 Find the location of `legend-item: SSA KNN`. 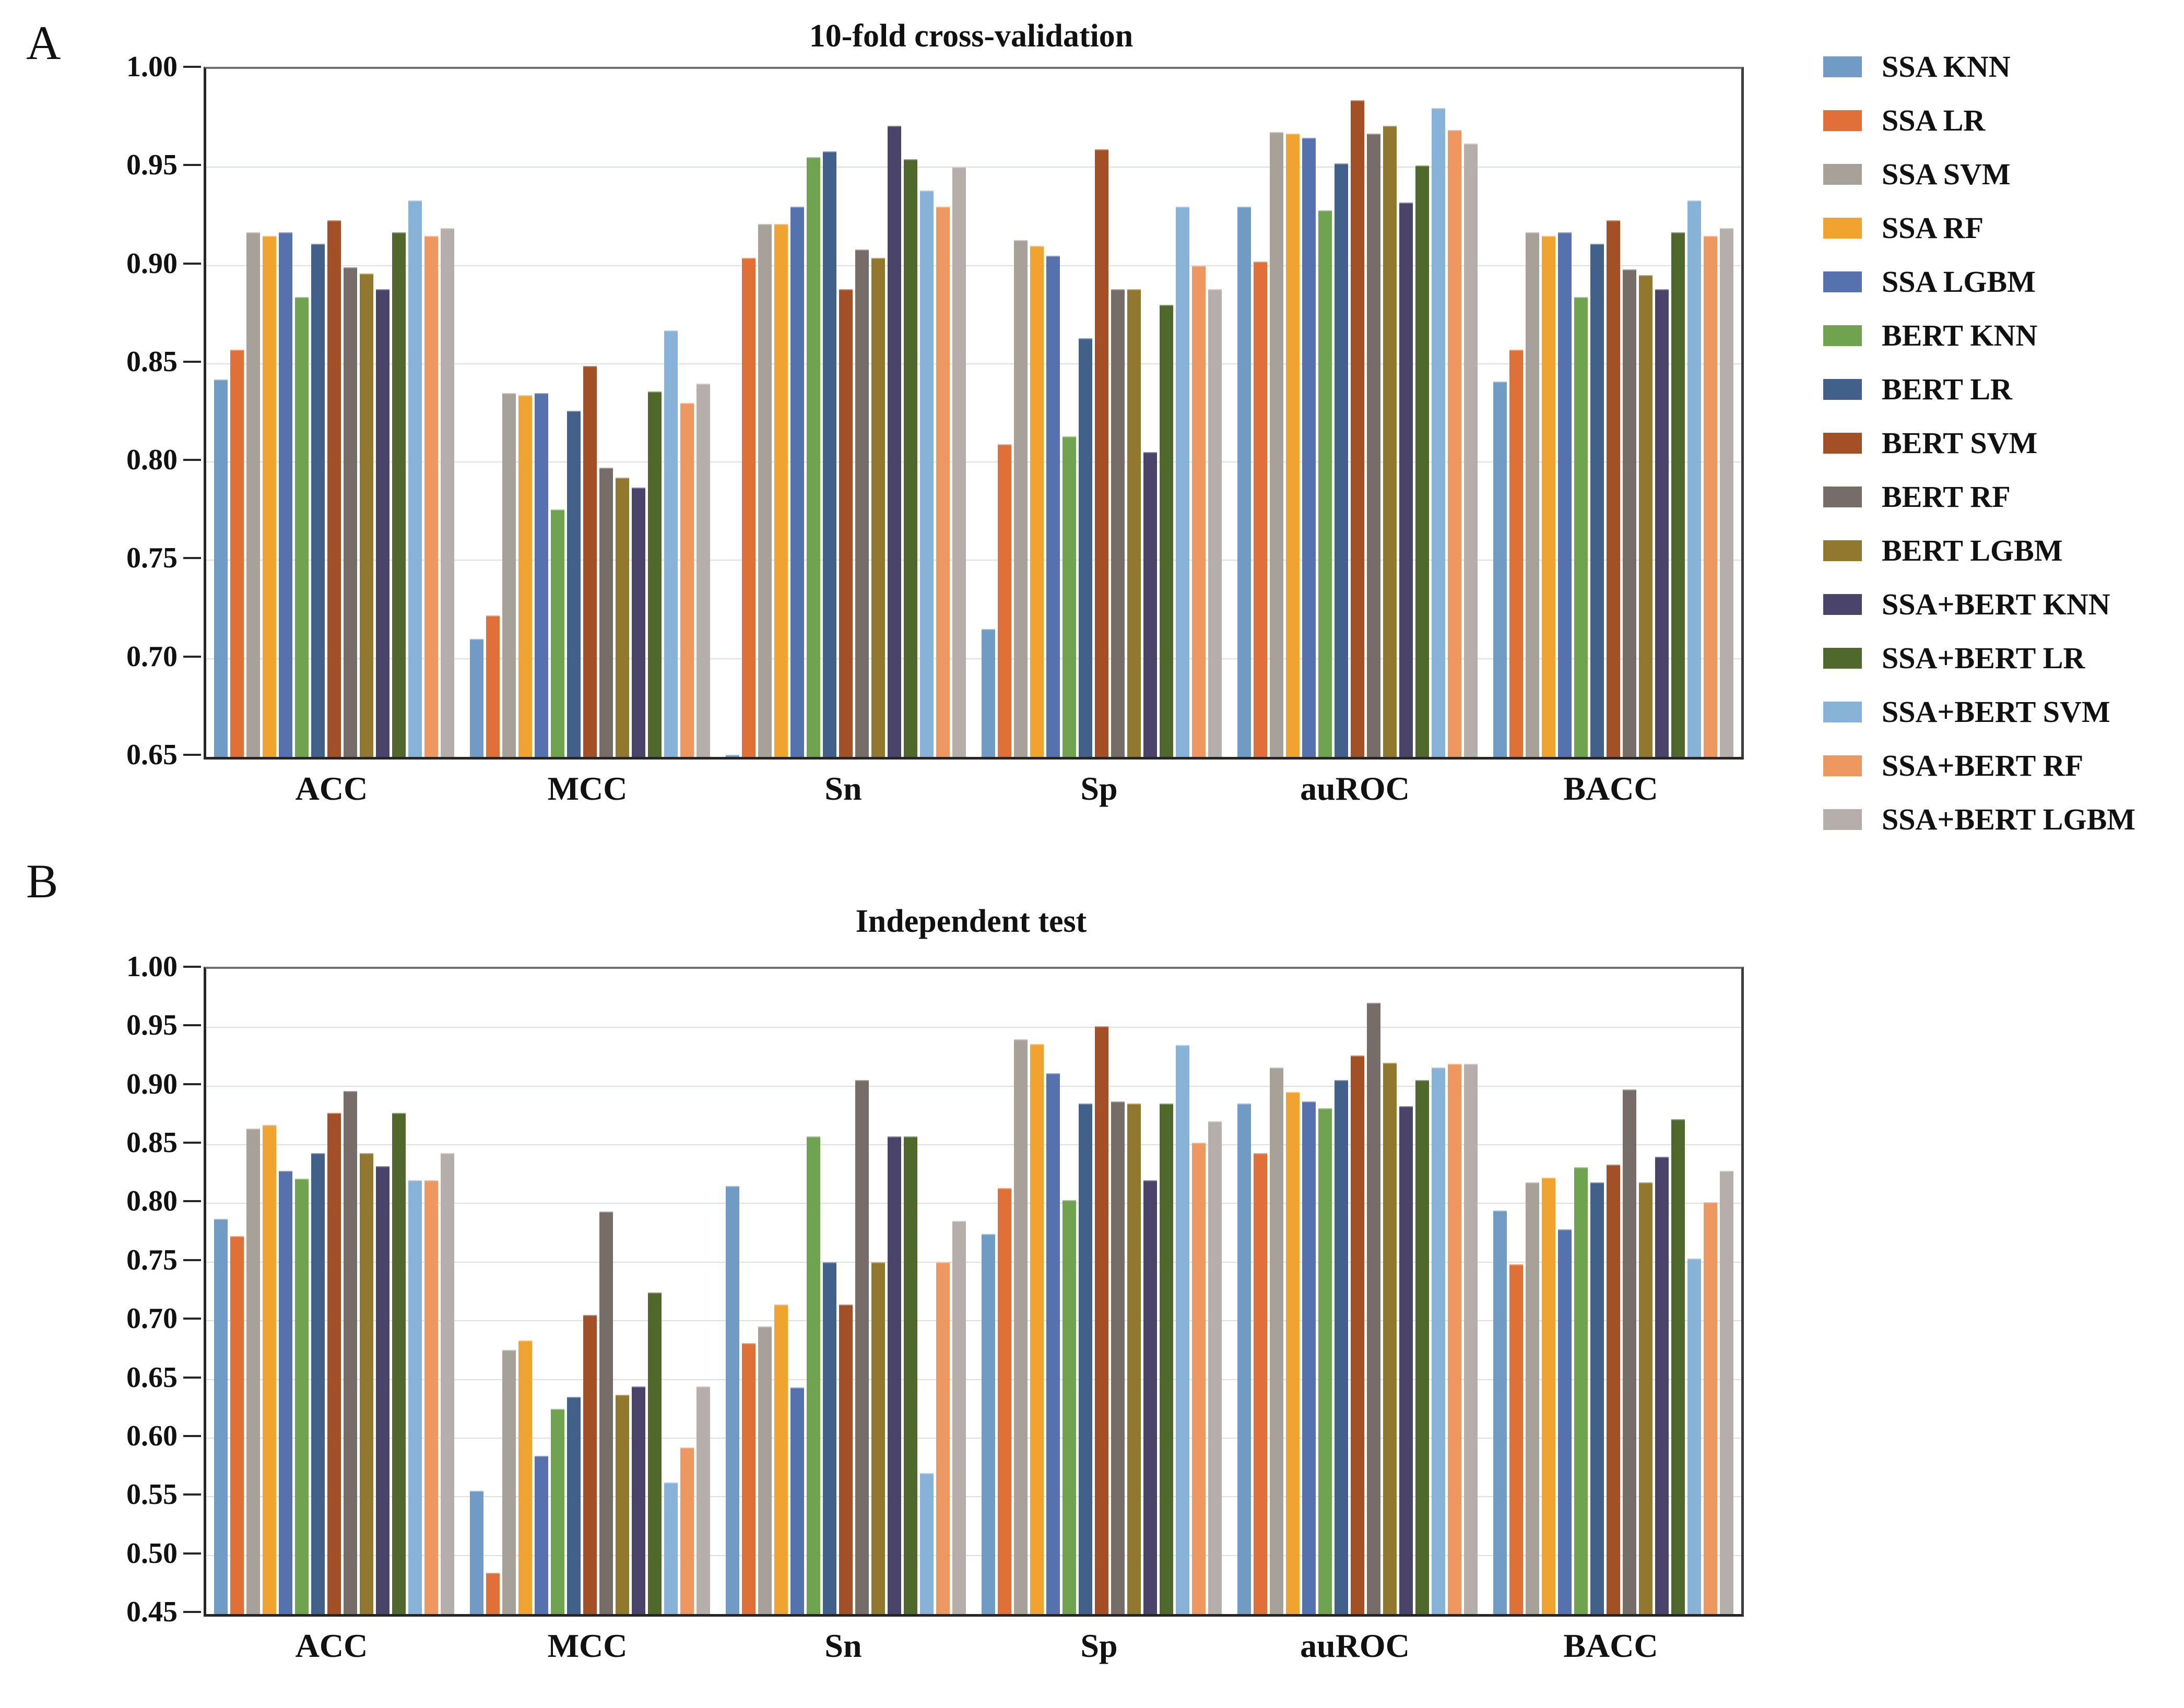

legend-item: SSA KNN is located at coordinates (1979, 66).